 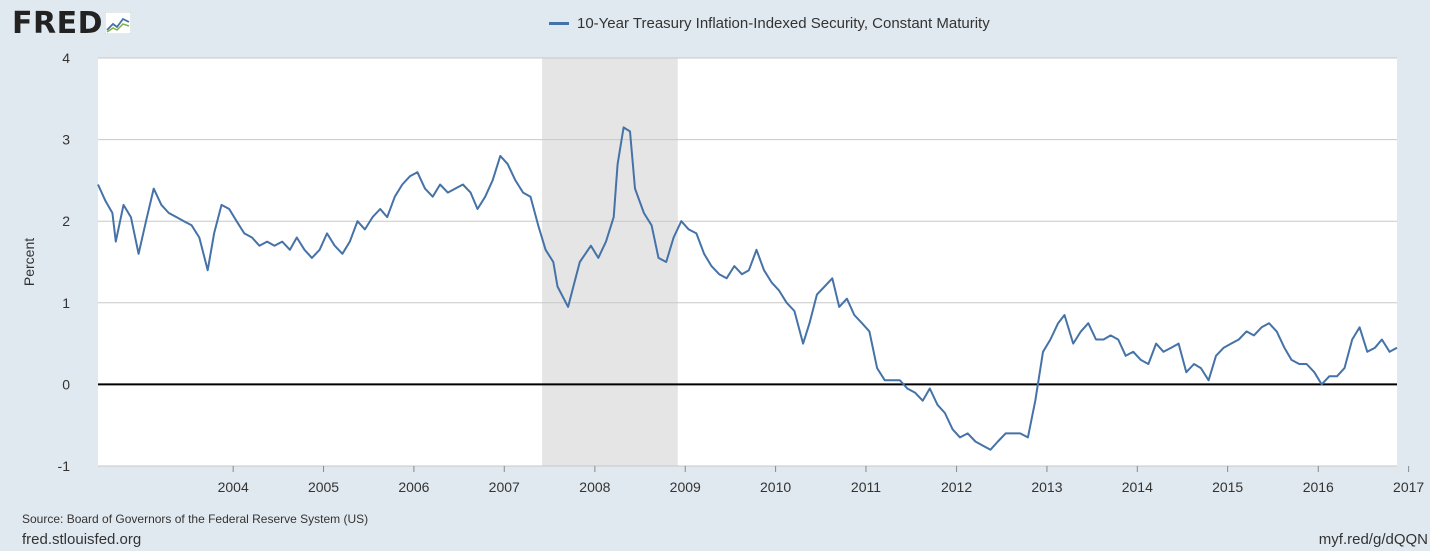 I want to click on x-tick-label: 2004, so click(x=233, y=487).